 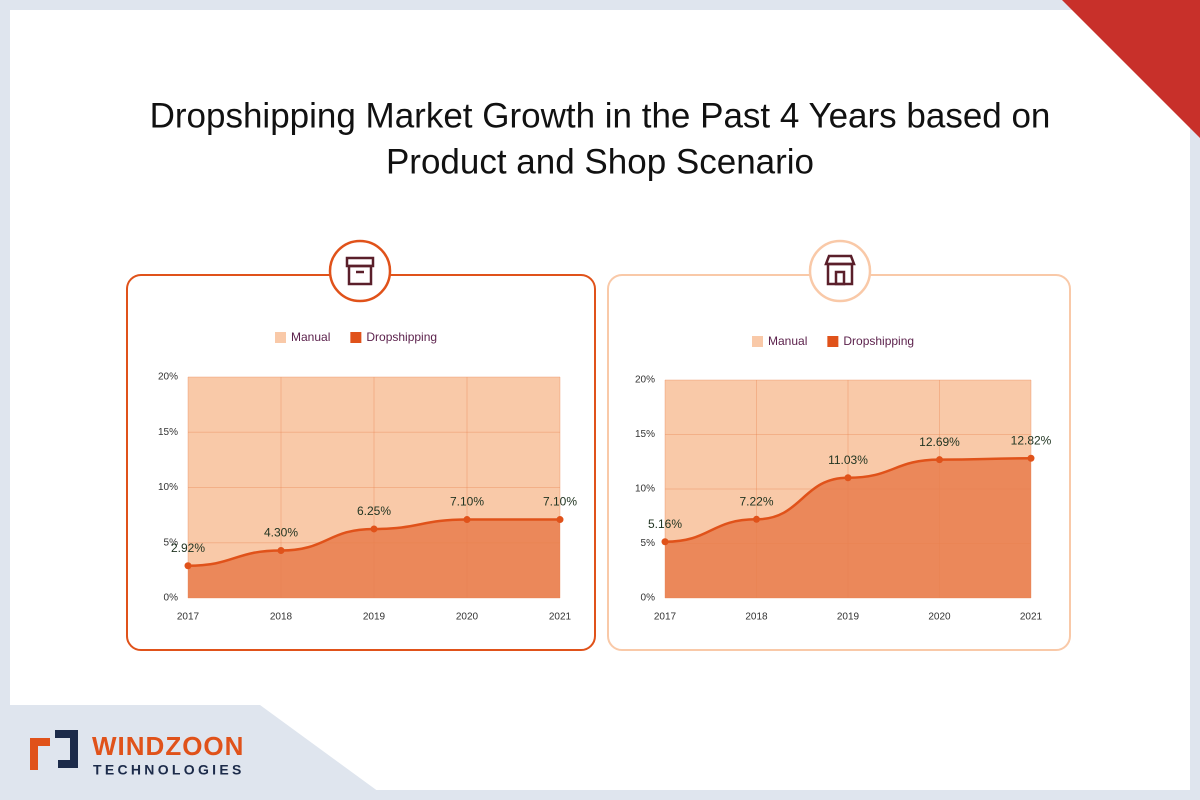 I want to click on logo: WINDZOON TECHNOLOGIES, so click(x=137, y=754).